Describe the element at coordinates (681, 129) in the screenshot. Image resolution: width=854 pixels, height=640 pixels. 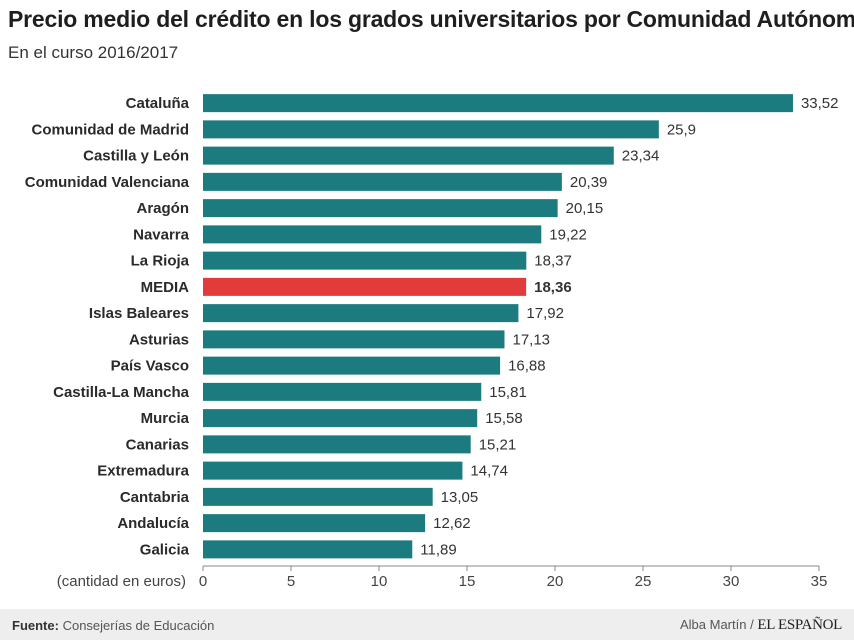
I see `value-label: 25,9` at that location.